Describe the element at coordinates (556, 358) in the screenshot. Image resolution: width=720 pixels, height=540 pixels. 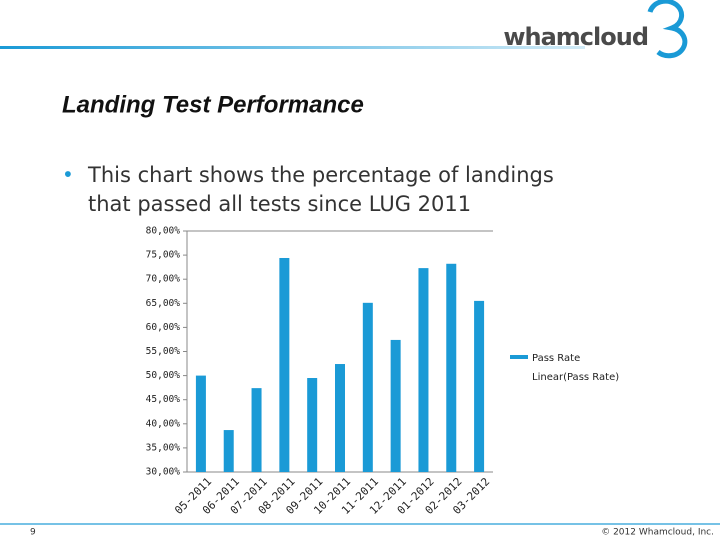
I see `legend-label: Pass Rate` at that location.